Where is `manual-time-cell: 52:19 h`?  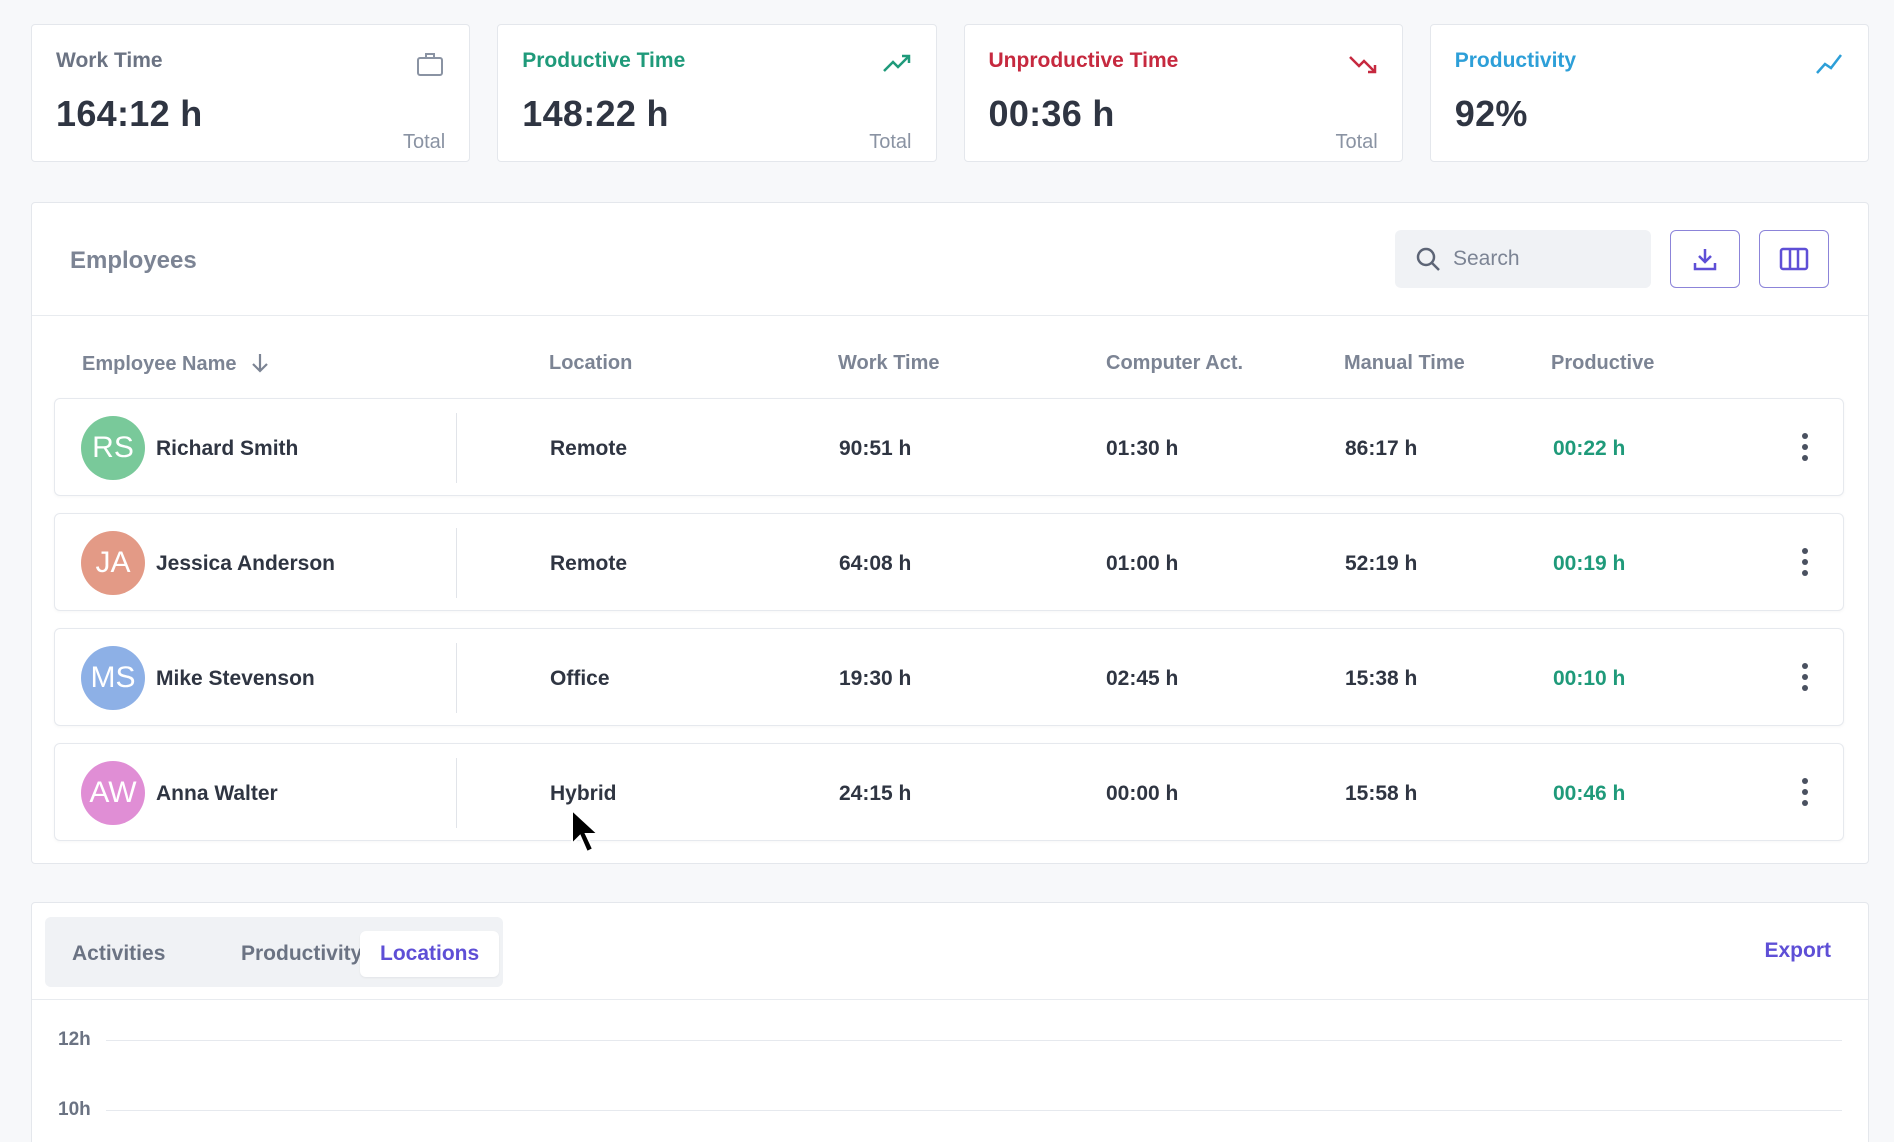
manual-time-cell: 52:19 h is located at coordinates (1381, 563).